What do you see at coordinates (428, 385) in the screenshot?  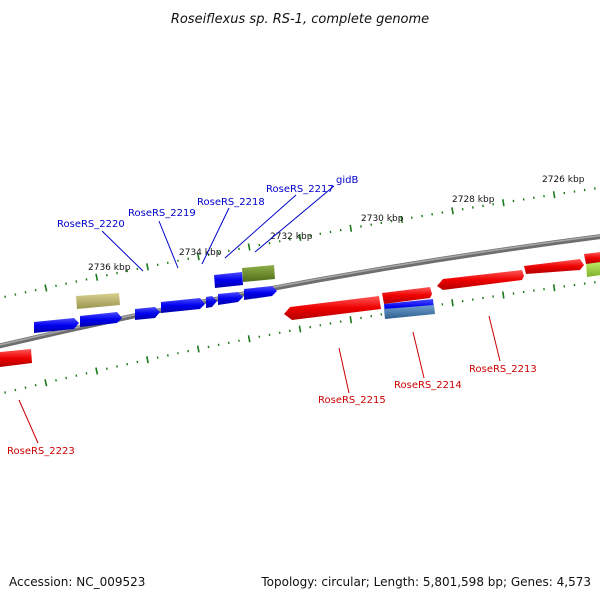 I see `gene-label: RoseRS_2214` at bounding box center [428, 385].